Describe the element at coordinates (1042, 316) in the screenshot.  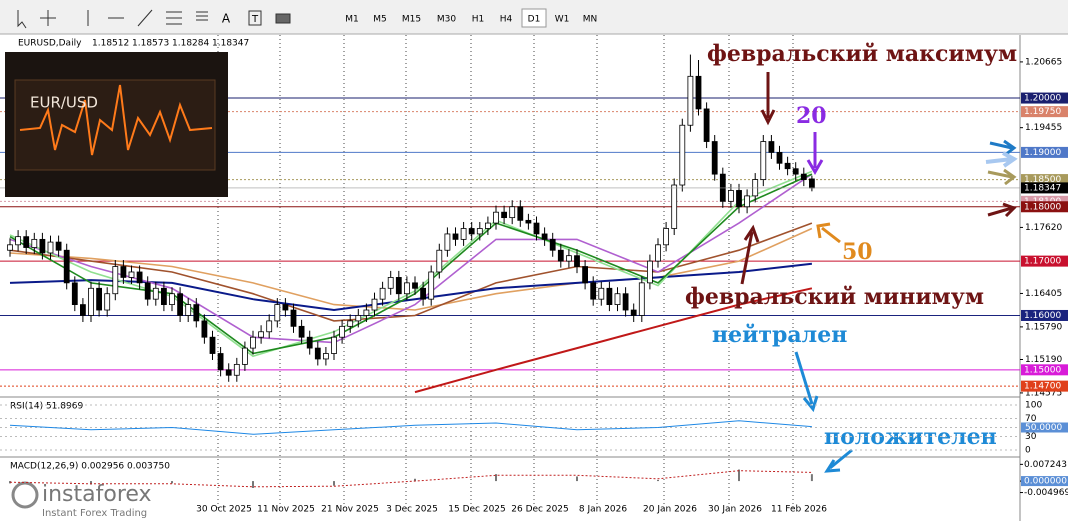
I see `level-label: 1.16000` at that location.